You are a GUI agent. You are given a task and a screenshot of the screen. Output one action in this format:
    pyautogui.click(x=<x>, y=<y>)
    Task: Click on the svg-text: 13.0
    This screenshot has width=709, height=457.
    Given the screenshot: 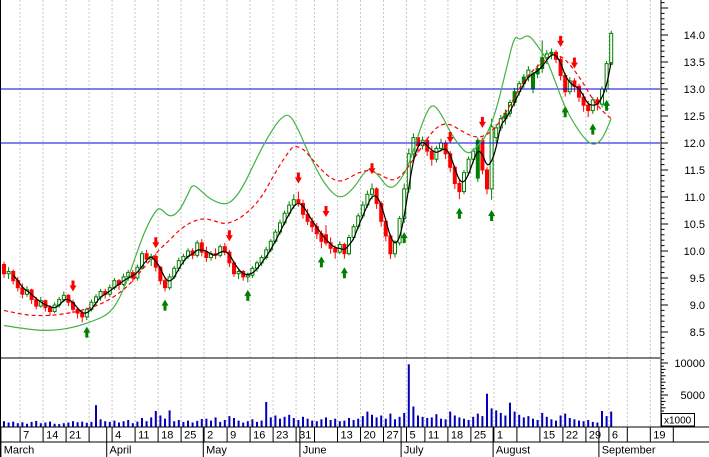 What is the action you would take?
    pyautogui.click(x=694, y=90)
    